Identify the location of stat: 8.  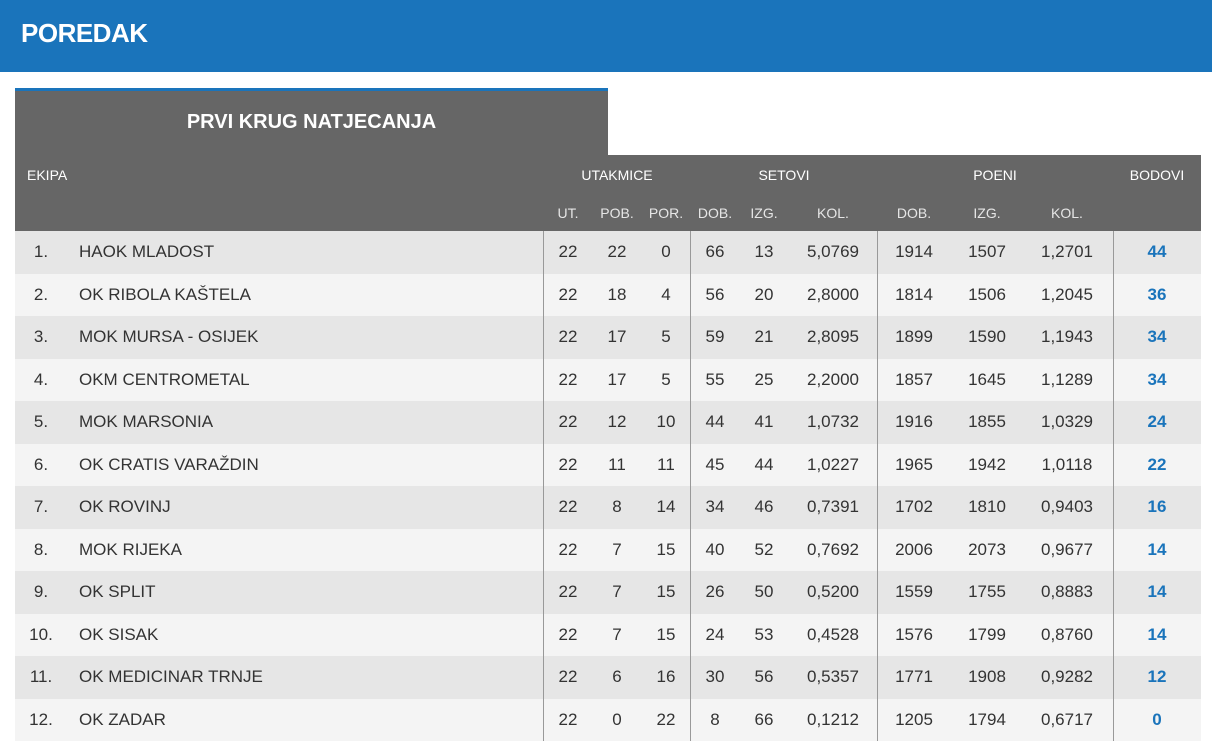
(715, 719).